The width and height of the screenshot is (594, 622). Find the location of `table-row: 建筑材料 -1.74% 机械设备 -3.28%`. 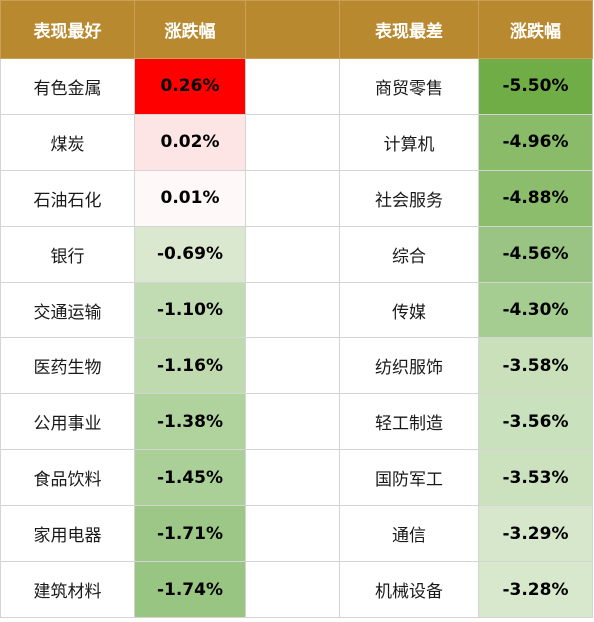

table-row: 建筑材料 -1.74% 机械设备 -3.28% is located at coordinates (296, 589).